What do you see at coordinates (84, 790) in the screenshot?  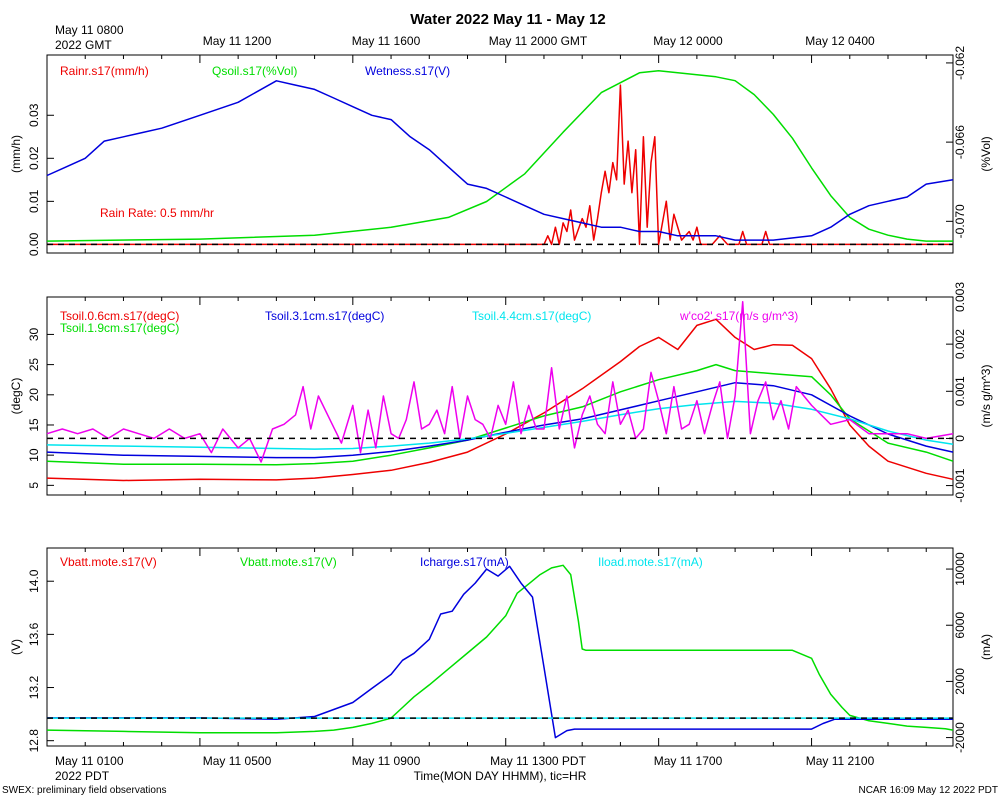 I see `footer-left: SWEX: preliminary field observations` at bounding box center [84, 790].